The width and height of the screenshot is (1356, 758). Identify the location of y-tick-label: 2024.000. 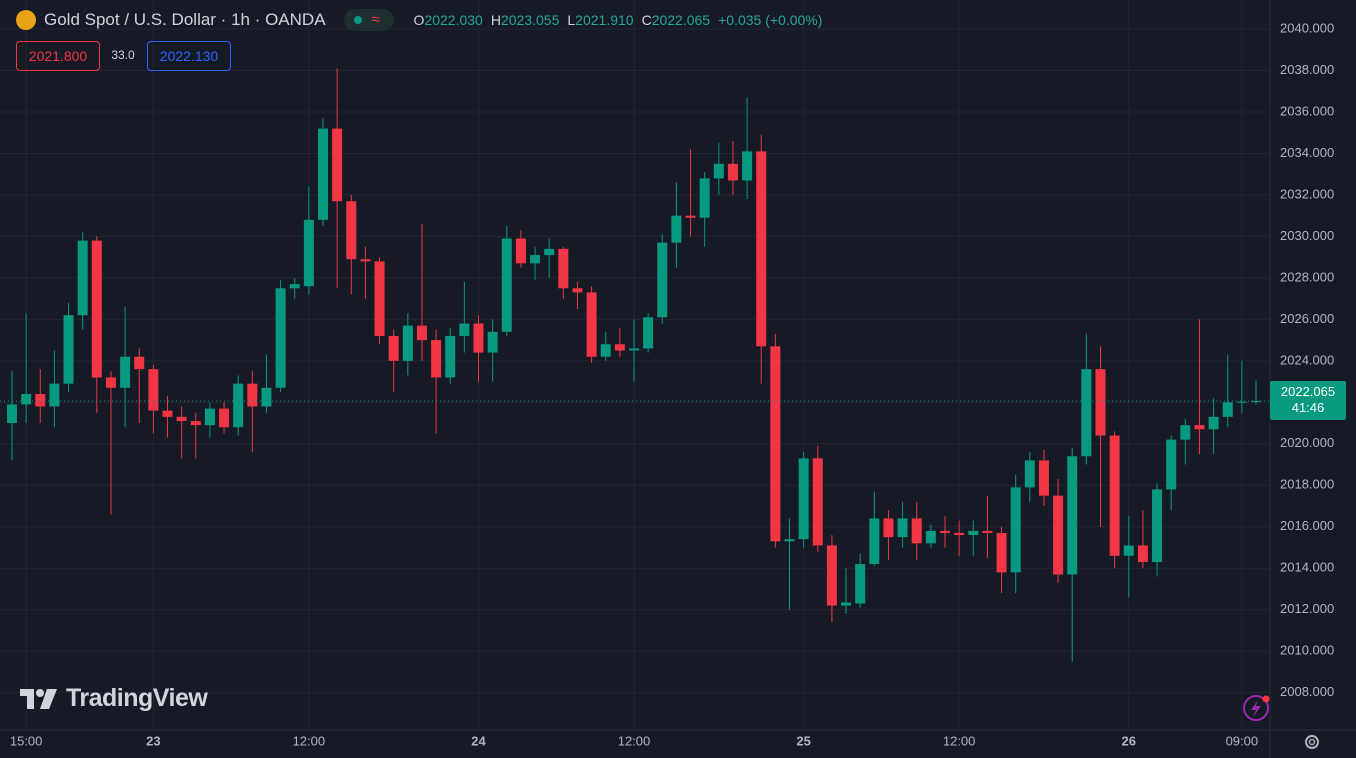
(1307, 359).